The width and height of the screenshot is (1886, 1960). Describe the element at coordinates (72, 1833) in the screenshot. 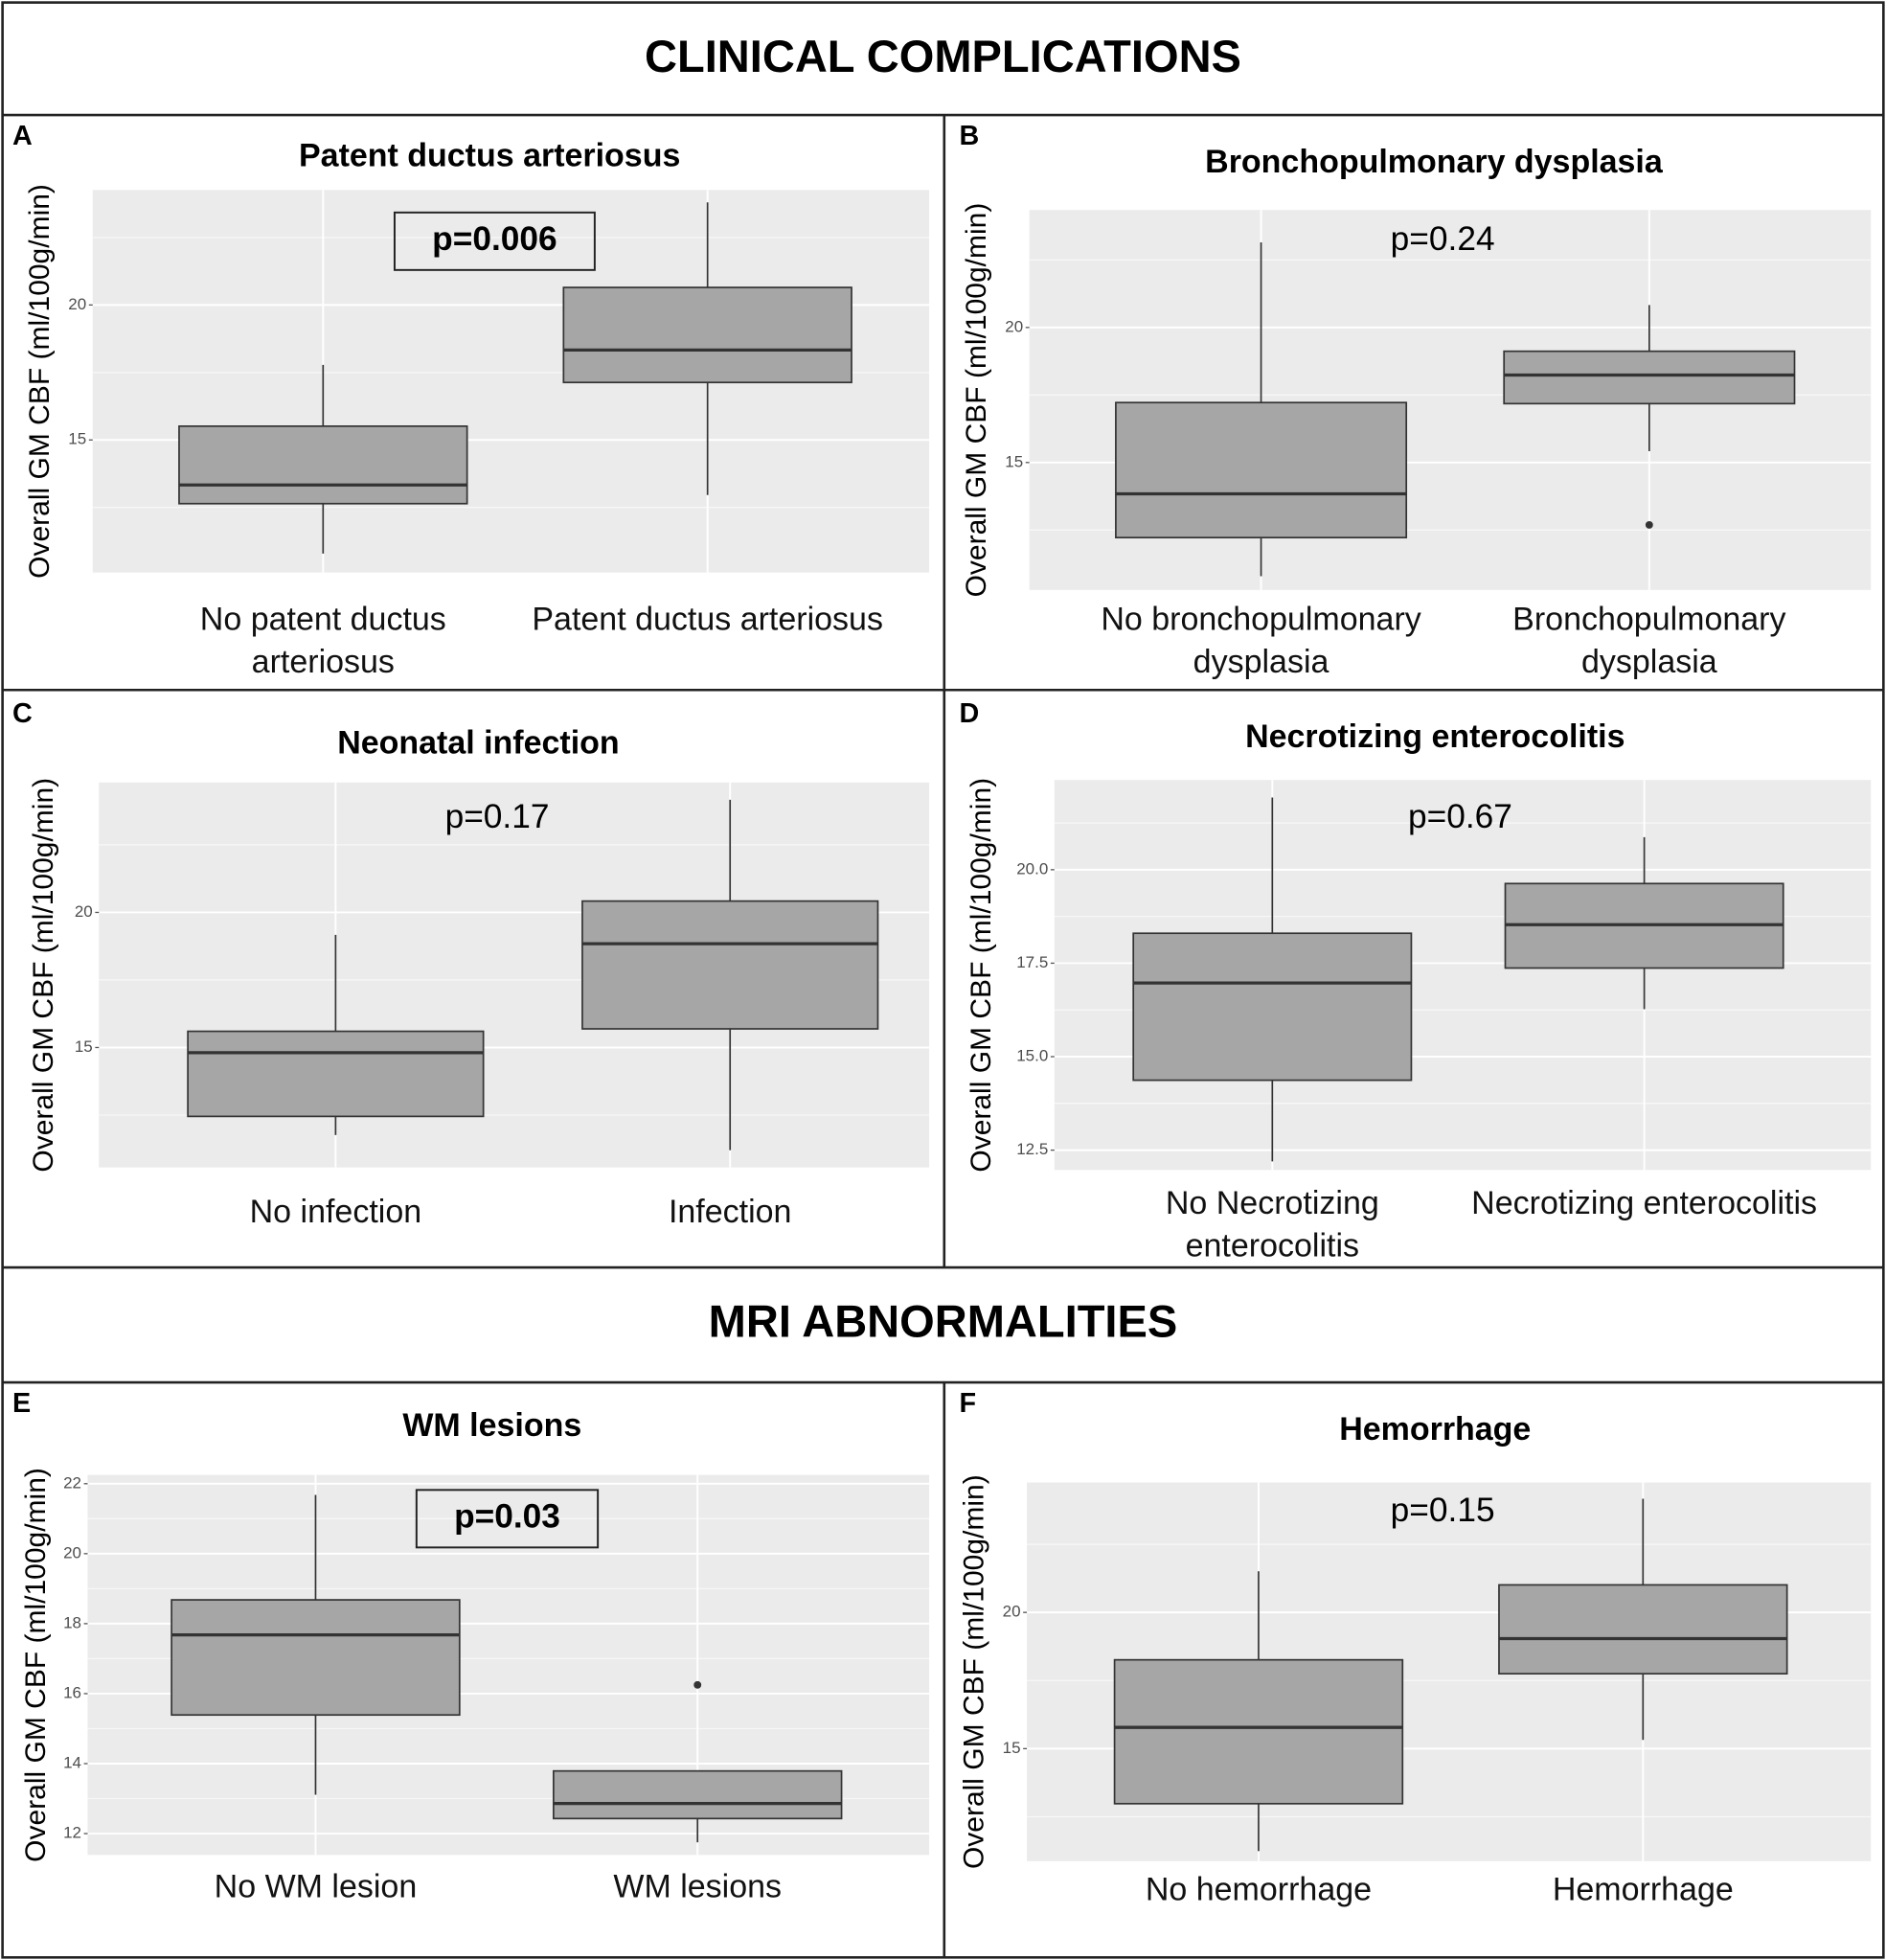

I see `y-tick-label: 12` at that location.